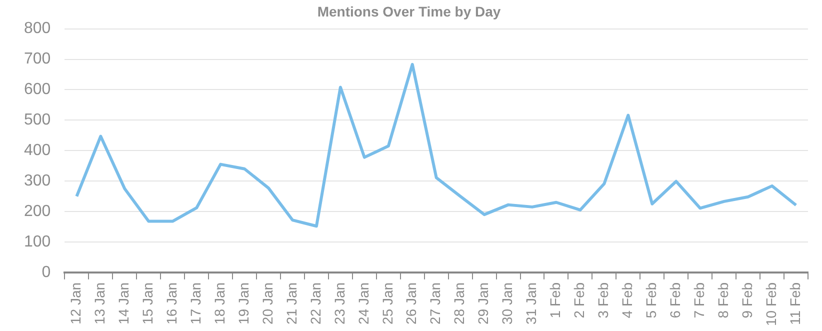  I want to click on x-tick-label: 29 Jan, so click(483, 303).